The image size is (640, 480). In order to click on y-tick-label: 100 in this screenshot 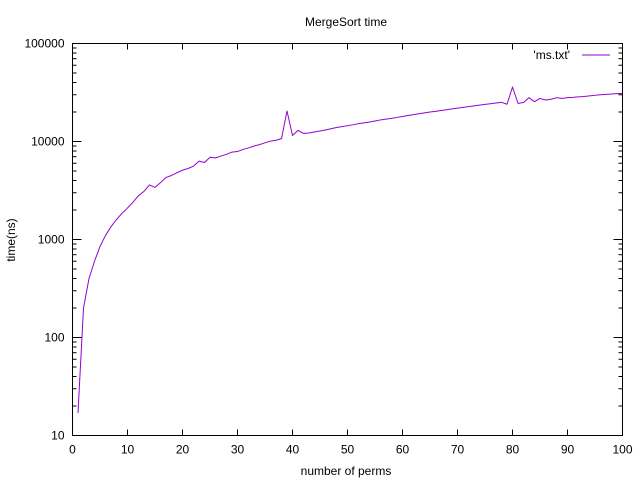, I will do `click(54, 338)`.